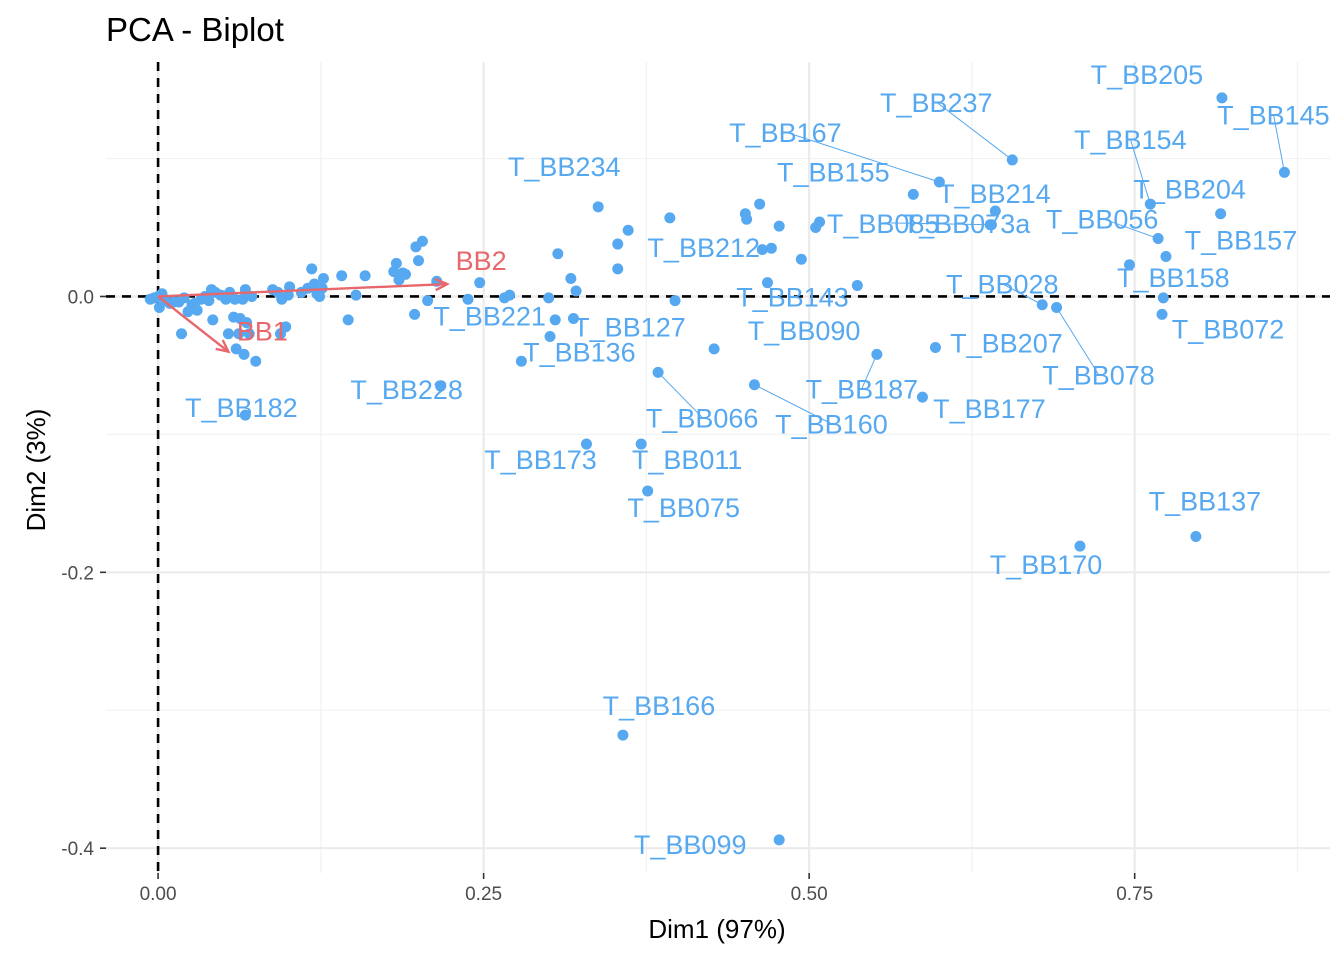 The image size is (1344, 960). I want to click on point-label: T_BB160, so click(831, 425).